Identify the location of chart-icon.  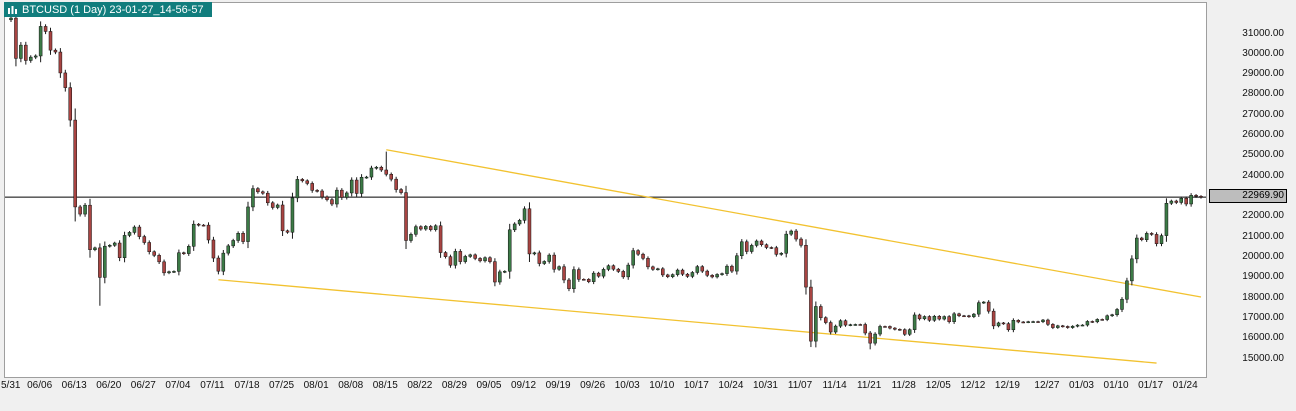
(12, 9).